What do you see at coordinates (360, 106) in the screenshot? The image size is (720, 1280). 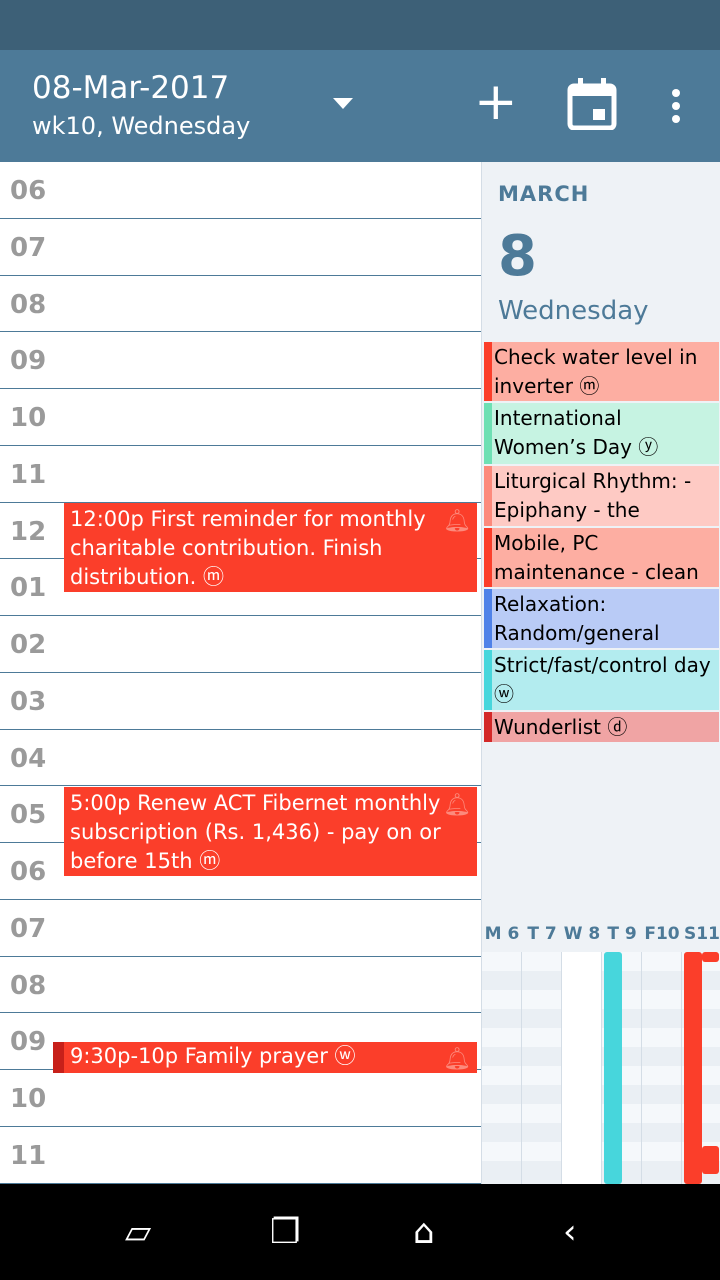 I see `app-bar: 08-Mar-2017 wk10, Wednesday +` at bounding box center [360, 106].